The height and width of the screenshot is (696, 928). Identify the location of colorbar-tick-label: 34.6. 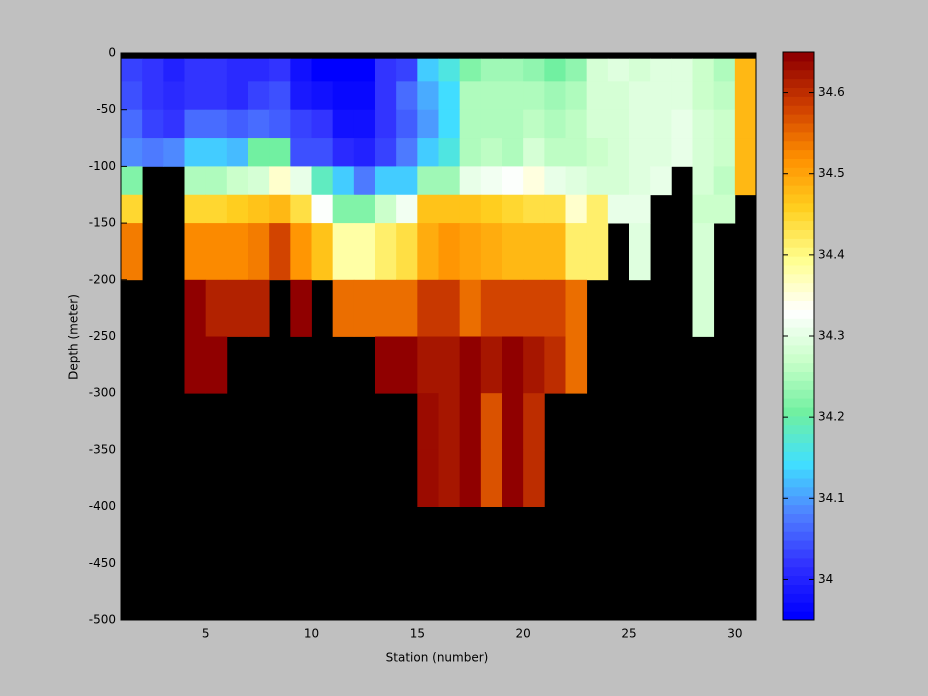
(831, 92).